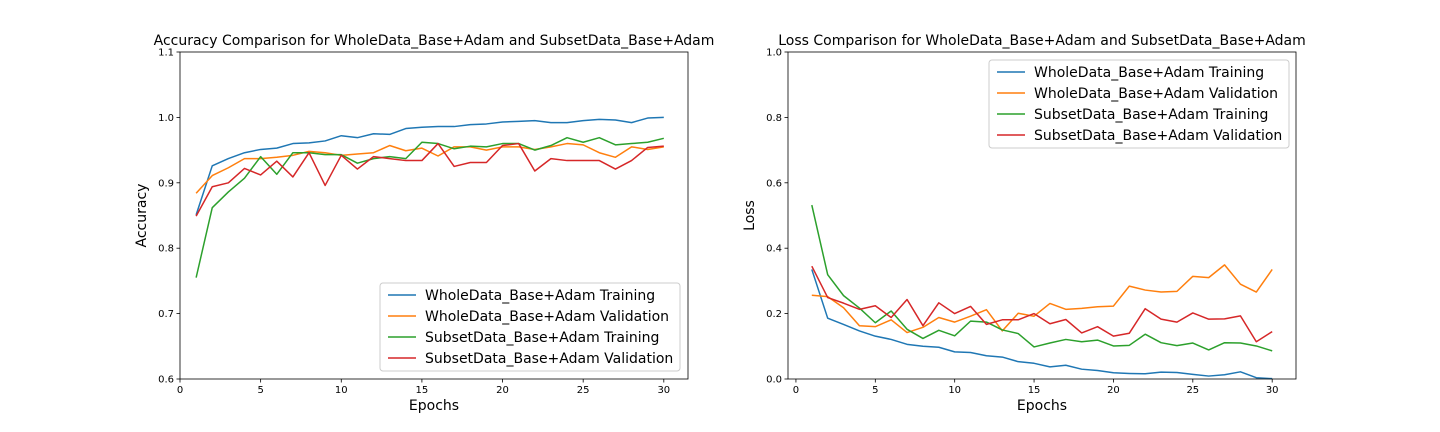 The width and height of the screenshot is (1440, 432). What do you see at coordinates (750, 215) in the screenshot?
I see `y-axis-label: Loss` at bounding box center [750, 215].